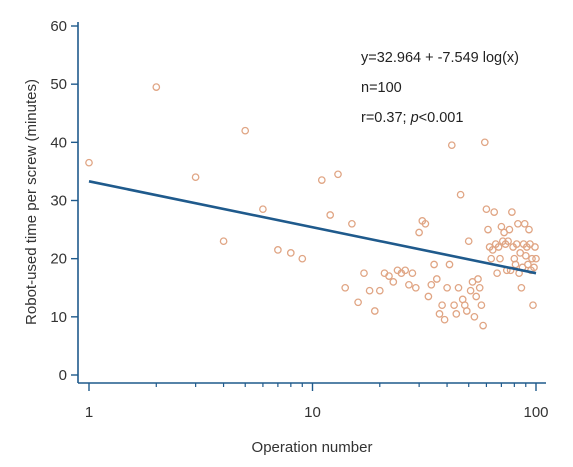 This screenshot has width=573, height=467. Describe the element at coordinates (317, 402) in the screenshot. I see `x-axis-ticks: 1 10 100` at that location.